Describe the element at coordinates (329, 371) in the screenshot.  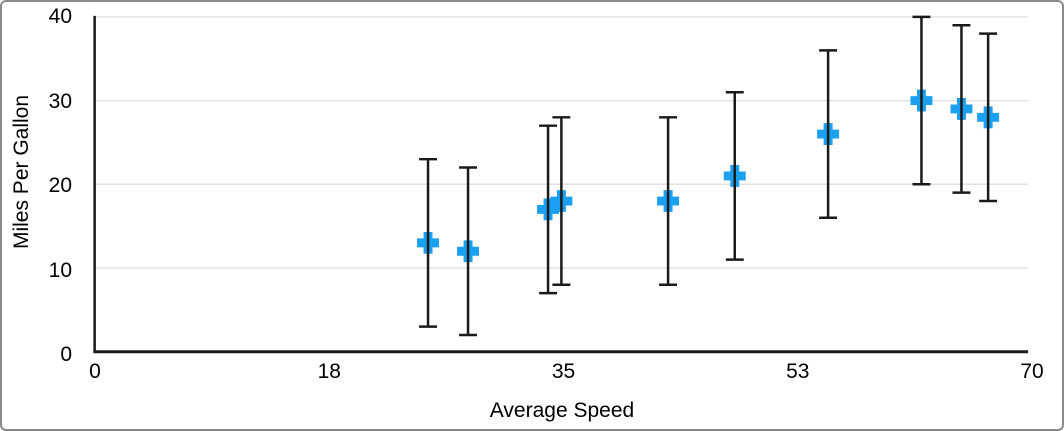
I see `x-tick-label: 18` at that location.